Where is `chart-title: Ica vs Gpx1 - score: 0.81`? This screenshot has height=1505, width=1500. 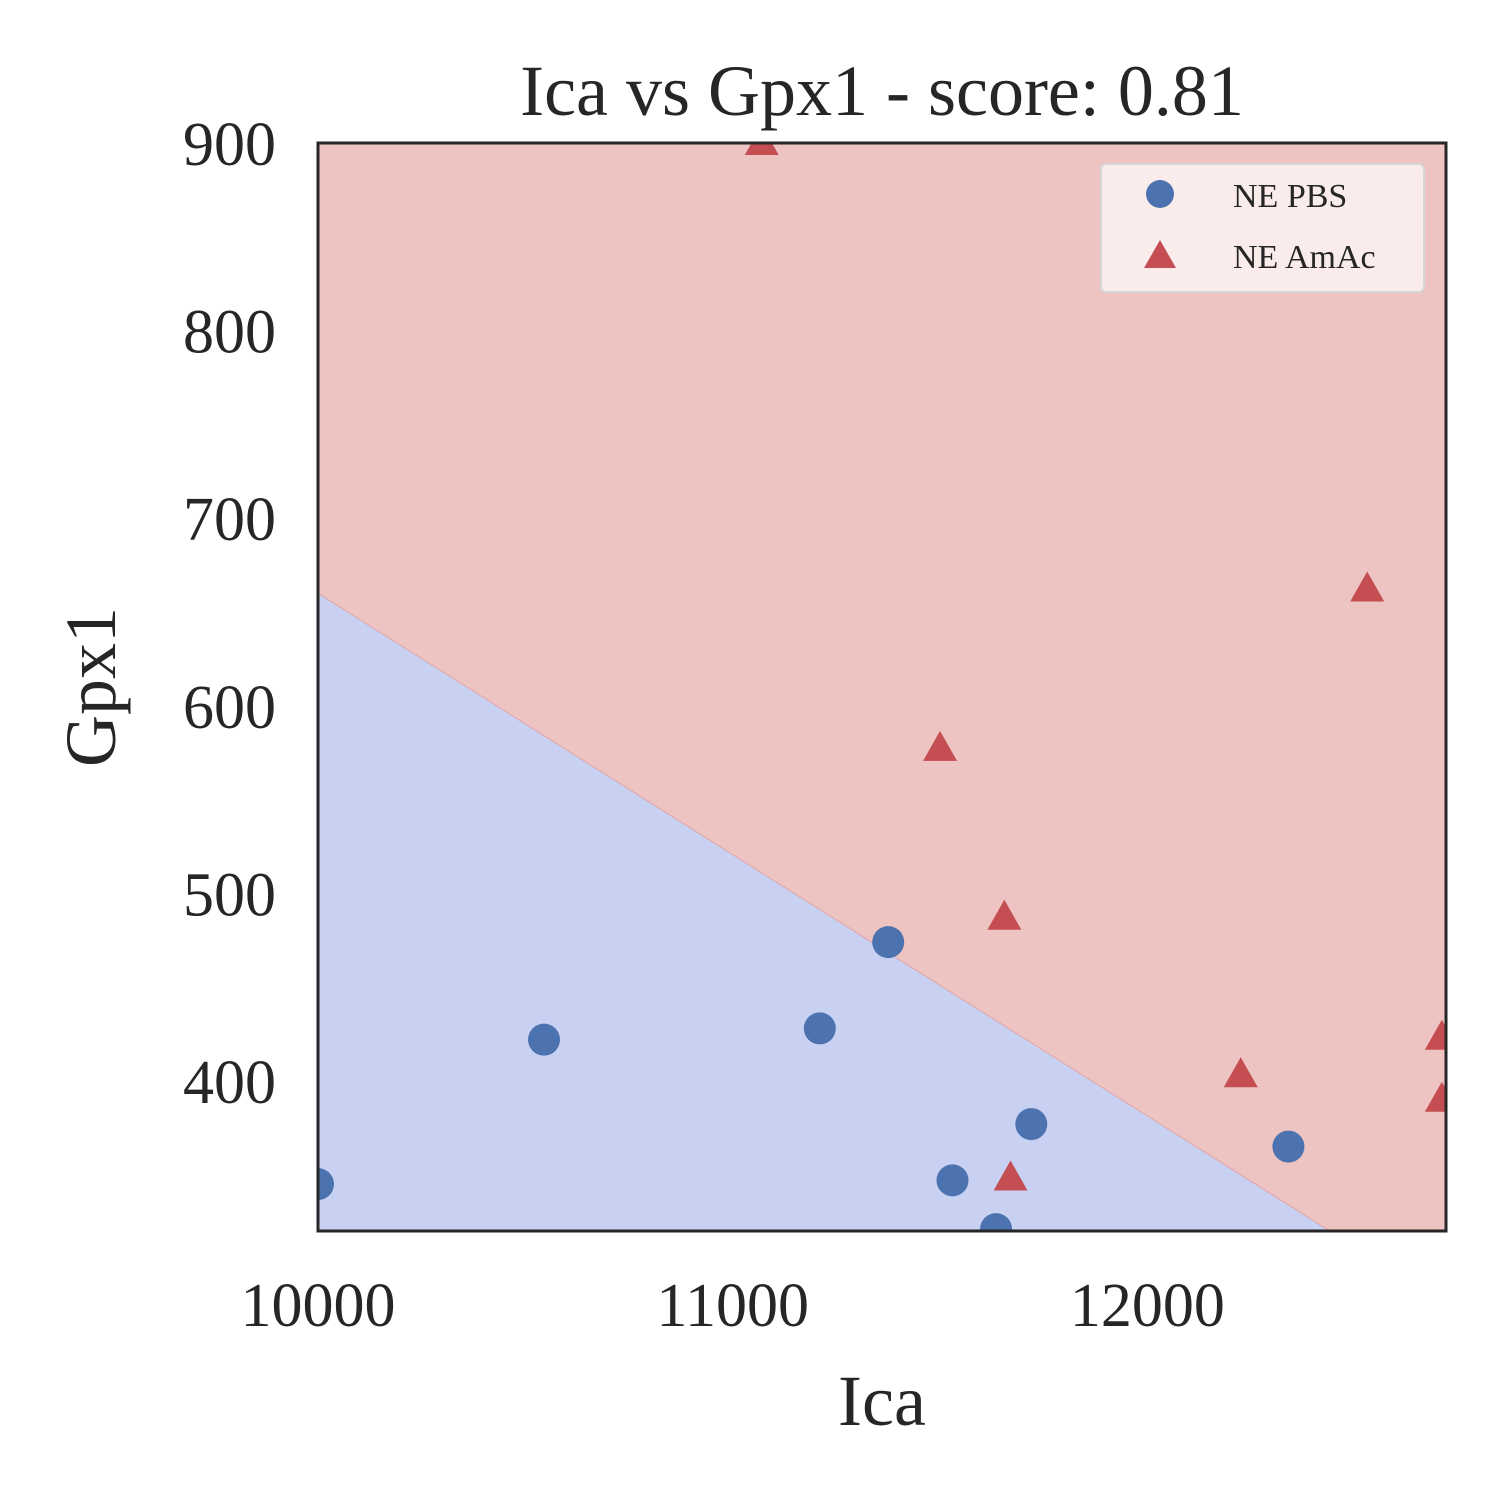 chart-title: Ica vs Gpx1 - score: 0.81 is located at coordinates (882, 91).